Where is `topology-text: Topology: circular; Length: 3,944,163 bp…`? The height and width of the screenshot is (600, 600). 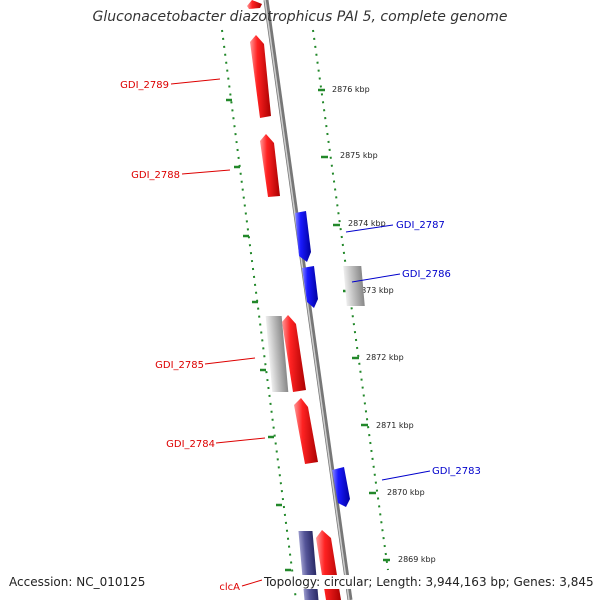 topology-text: Topology: circular; Length: 3,944,163 bp… is located at coordinates (429, 582).